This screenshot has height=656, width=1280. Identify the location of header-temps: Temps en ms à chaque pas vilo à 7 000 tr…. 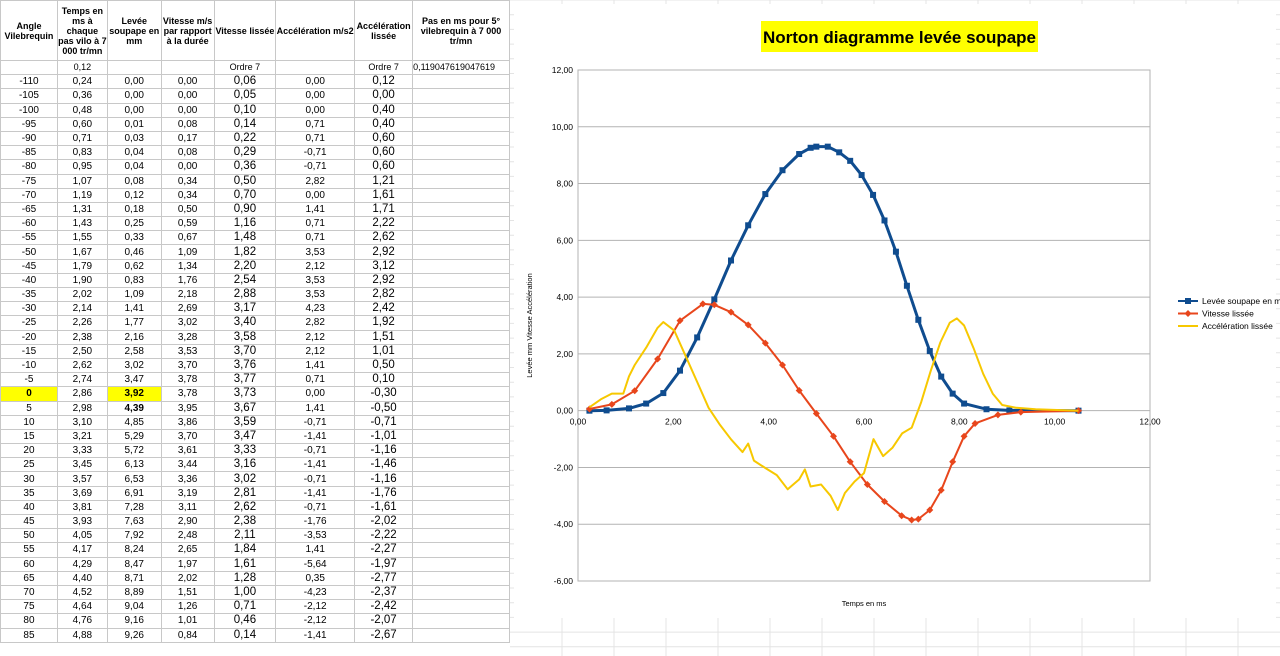
(82, 30).